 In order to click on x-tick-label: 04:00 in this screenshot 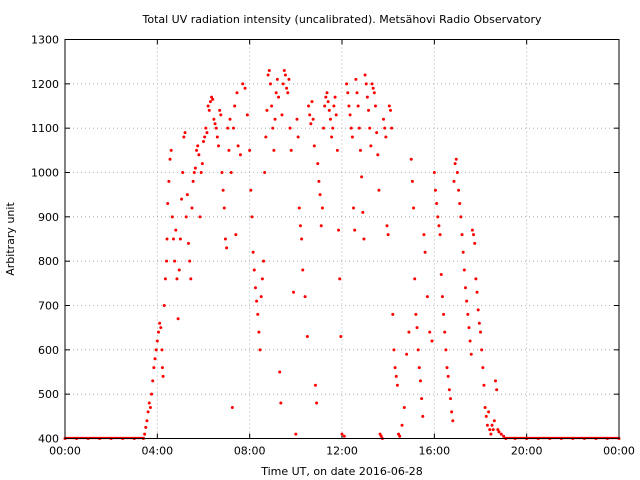, I will do `click(157, 451)`.